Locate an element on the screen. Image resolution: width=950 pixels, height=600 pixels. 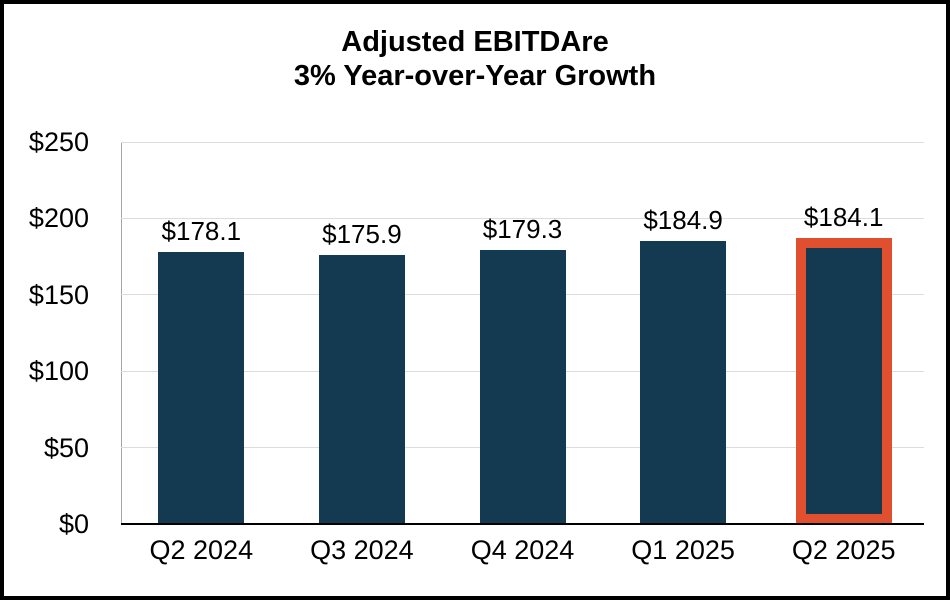
y-axis-line is located at coordinates (121, 333).